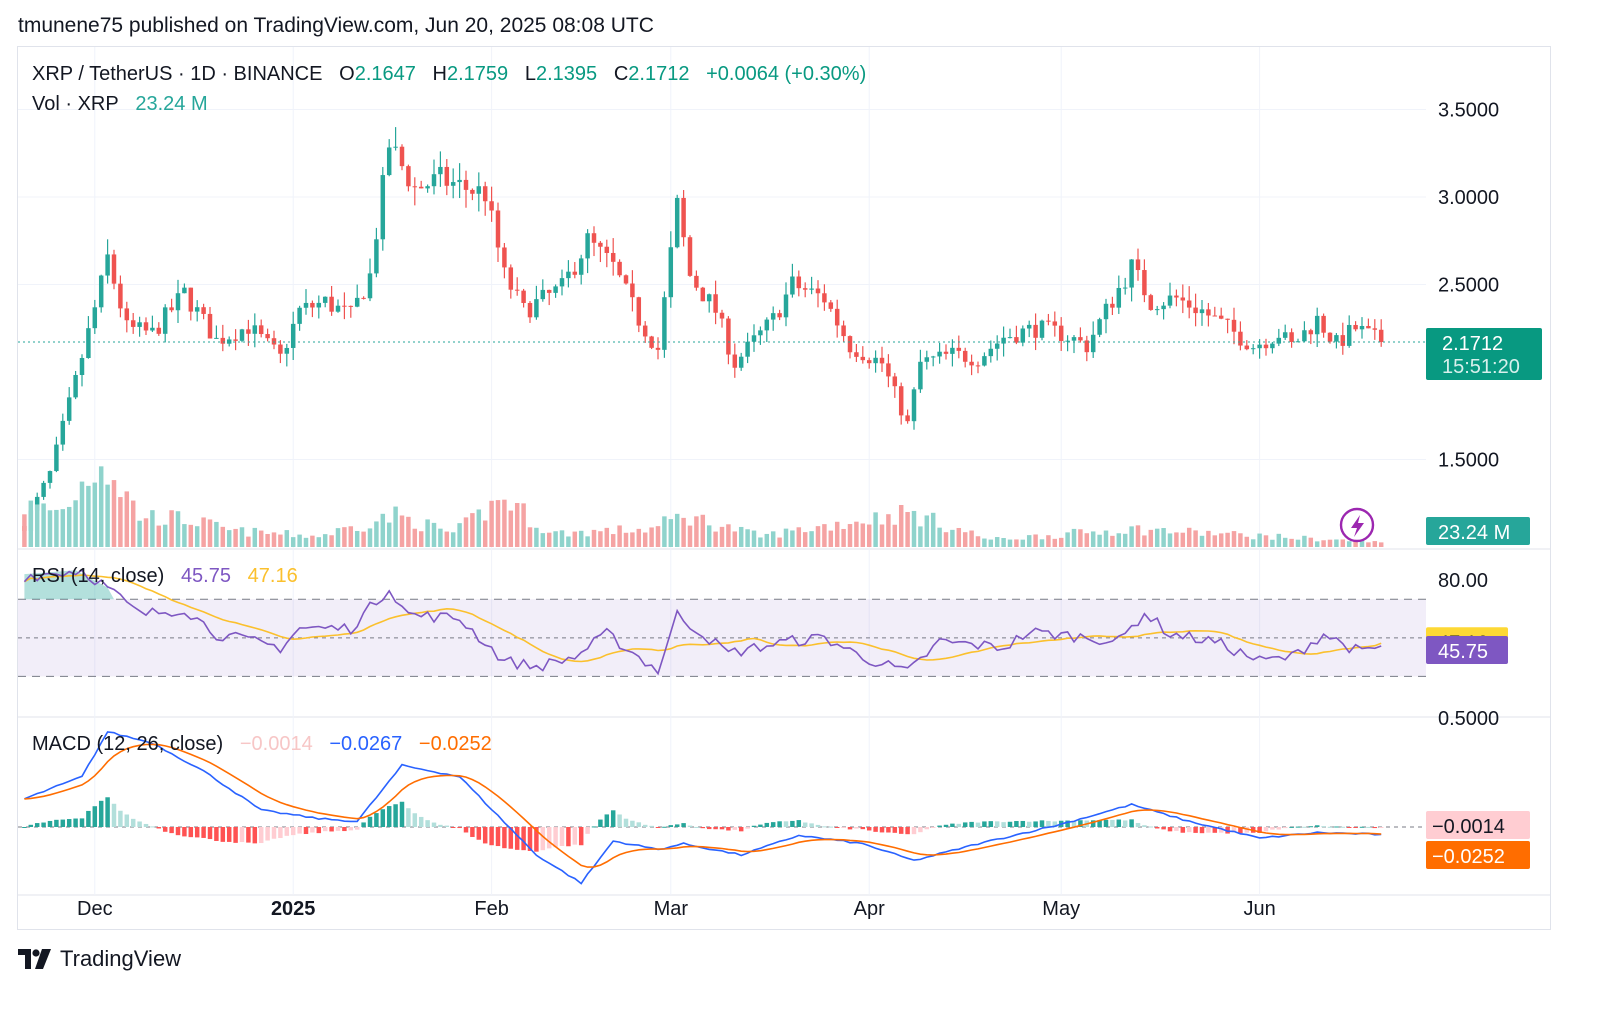 The height and width of the screenshot is (1011, 1600). What do you see at coordinates (177, 74) in the screenshot?
I see `symbol-pair: XRP / TetherUS · 1D · BINANCE` at bounding box center [177, 74].